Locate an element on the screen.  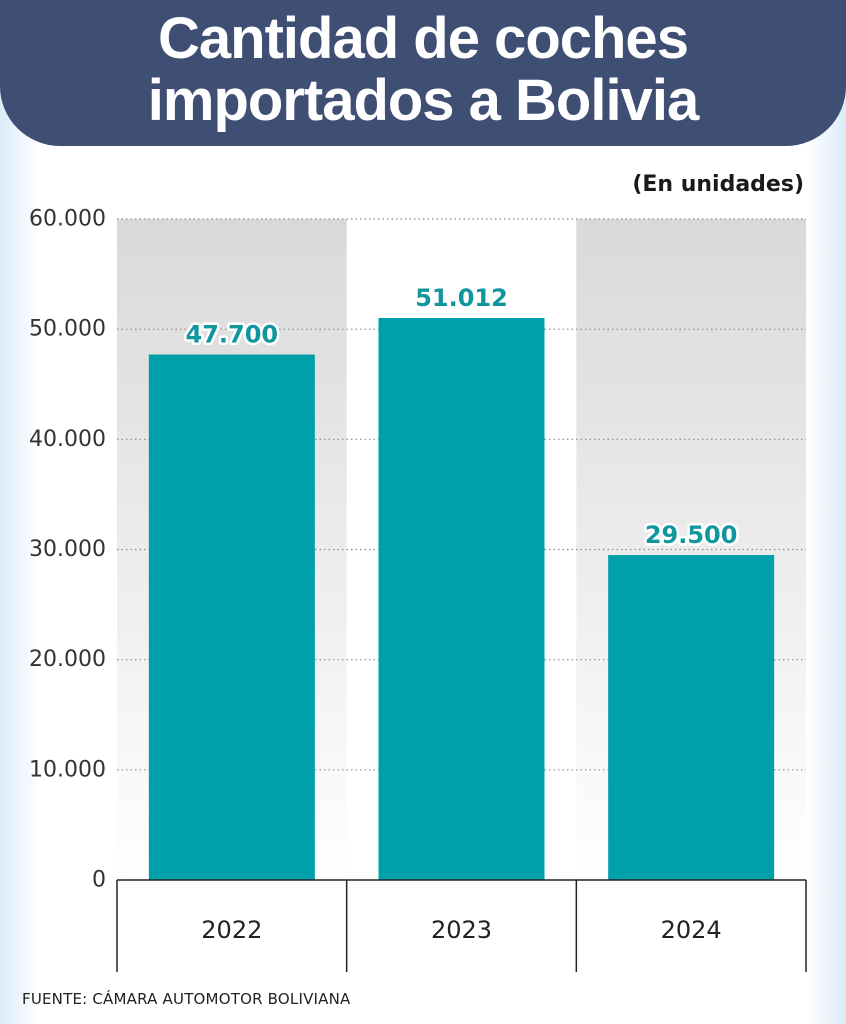
y-tick-label: 20.000 is located at coordinates (67, 659).